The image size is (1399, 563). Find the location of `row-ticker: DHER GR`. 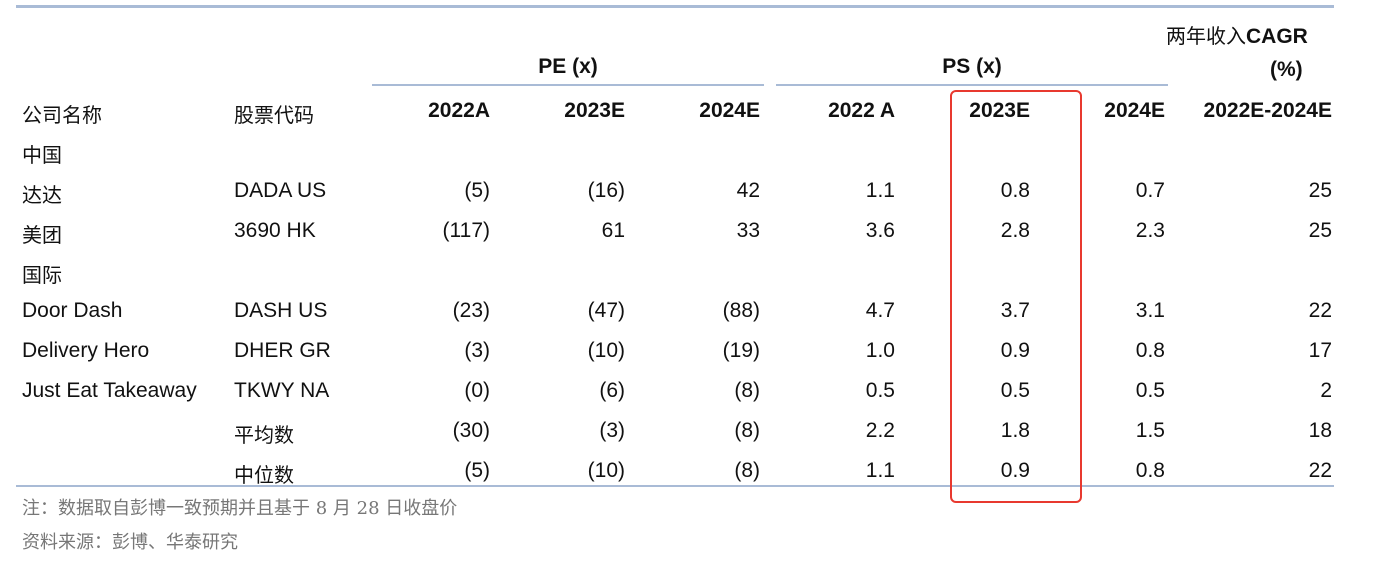

row-ticker: DHER GR is located at coordinates (282, 350).